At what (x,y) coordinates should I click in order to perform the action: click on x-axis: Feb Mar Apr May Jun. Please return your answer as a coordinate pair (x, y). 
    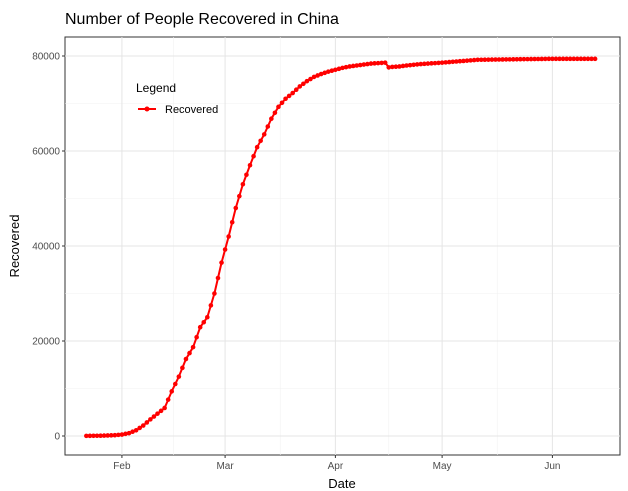
    Looking at the image, I should click on (336, 463).